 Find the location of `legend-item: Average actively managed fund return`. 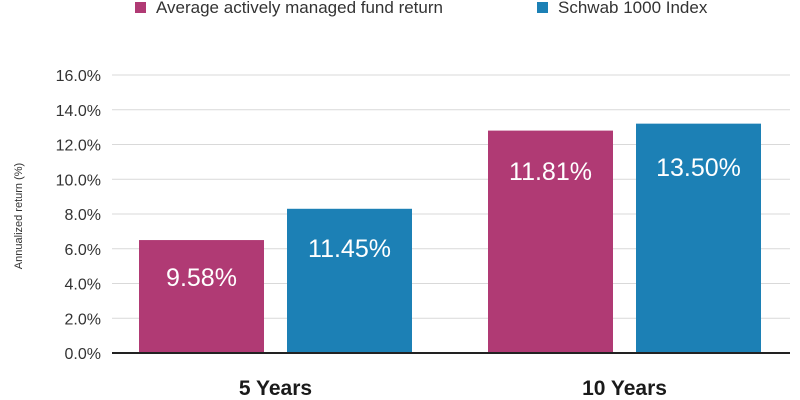

legend-item: Average actively managed fund return is located at coordinates (289, 8).